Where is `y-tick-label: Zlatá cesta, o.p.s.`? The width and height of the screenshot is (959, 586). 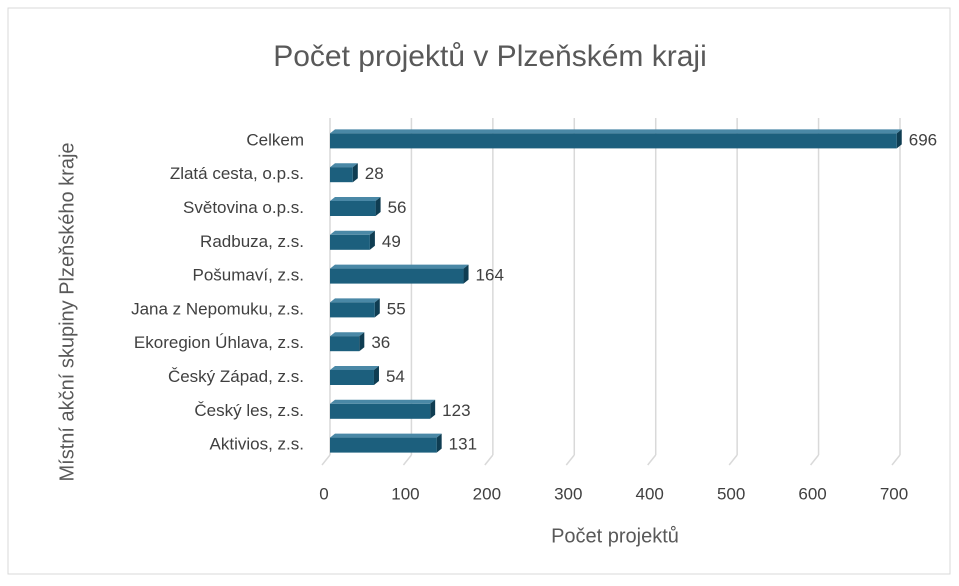
y-tick-label: Zlatá cesta, o.p.s. is located at coordinates (237, 173).